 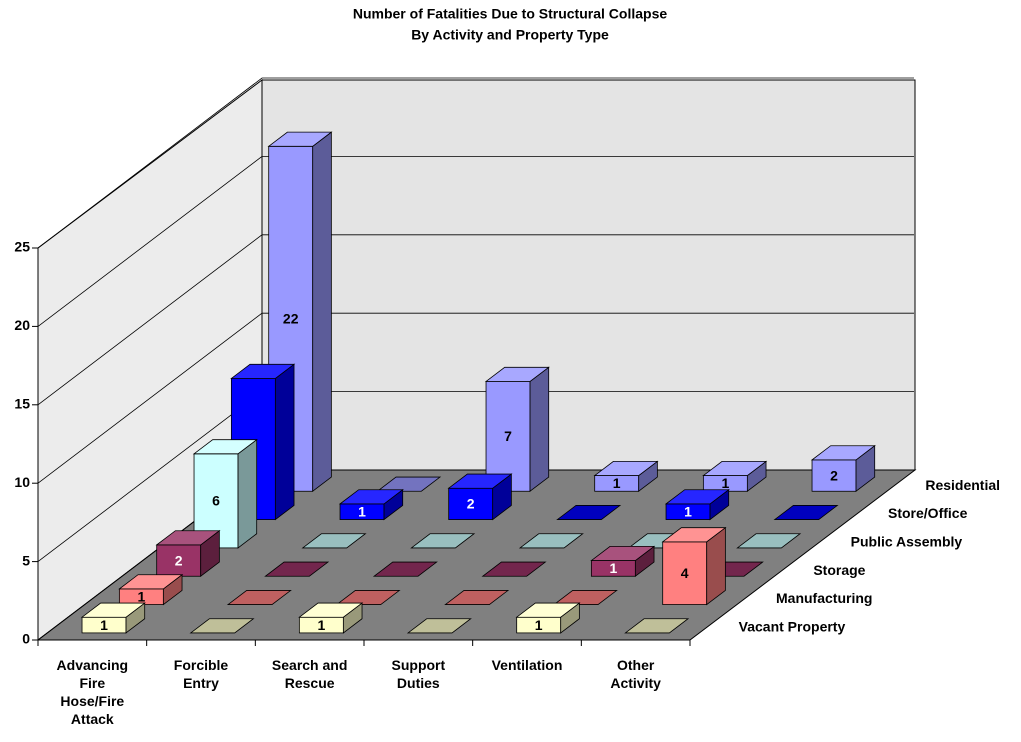 What do you see at coordinates (527, 665) in the screenshot?
I see `x-tick-label: Ventilation` at bounding box center [527, 665].